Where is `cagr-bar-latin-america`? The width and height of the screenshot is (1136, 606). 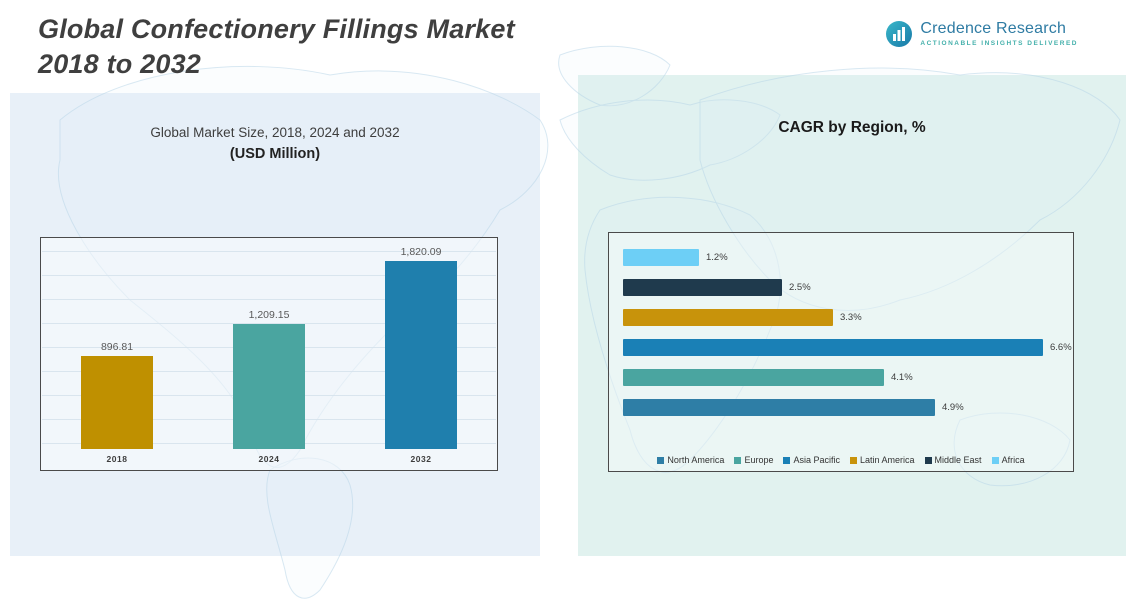
cagr-bar-latin-america is located at coordinates (728, 317).